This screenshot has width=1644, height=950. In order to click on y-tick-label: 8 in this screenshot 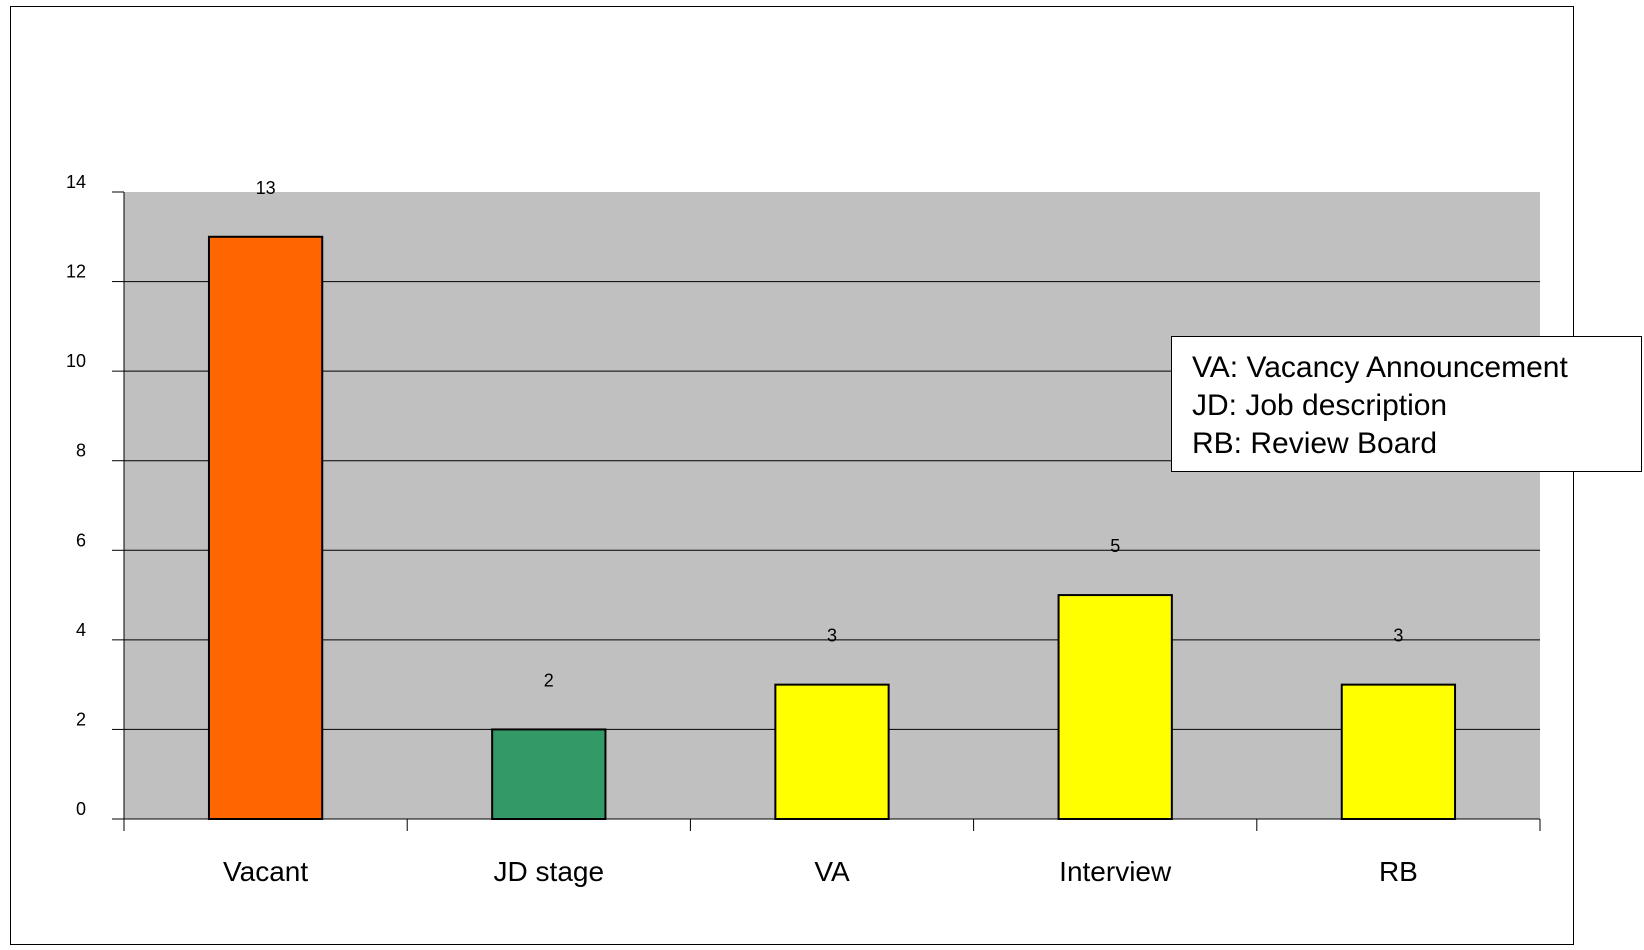, I will do `click(81, 451)`.